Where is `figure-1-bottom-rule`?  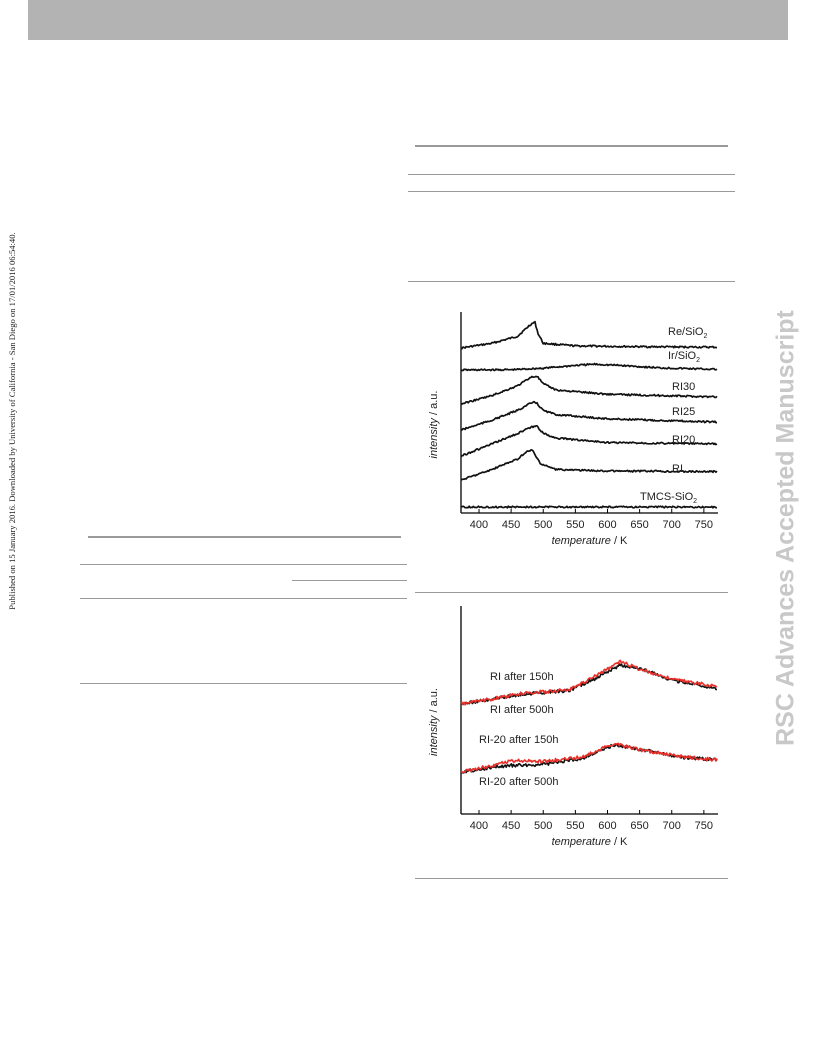
figure-1-bottom-rule is located at coordinates (571, 592).